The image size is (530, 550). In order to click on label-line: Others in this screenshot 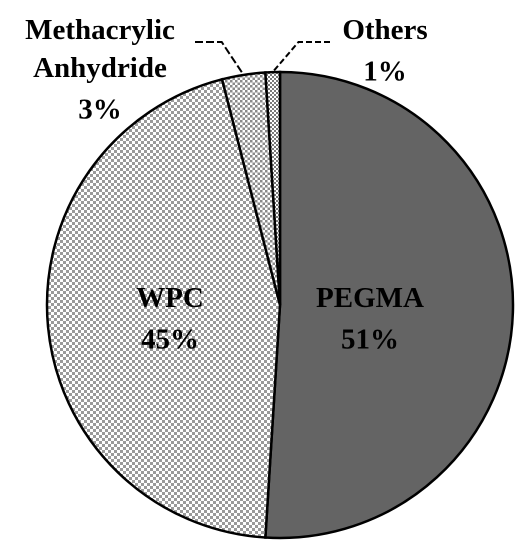, I will do `click(384, 30)`.